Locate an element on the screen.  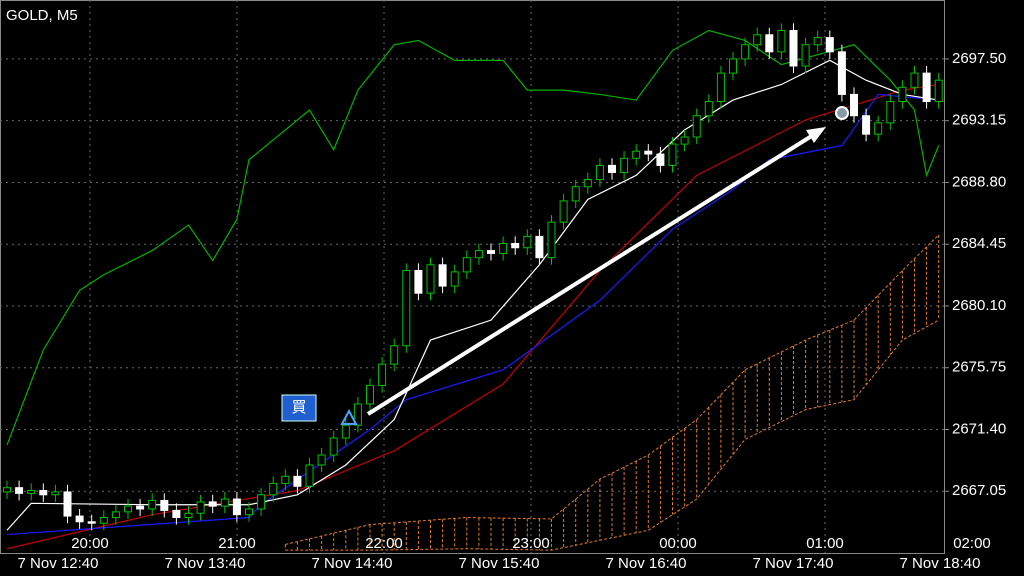
time-label-upper: 21:00 is located at coordinates (237, 543).